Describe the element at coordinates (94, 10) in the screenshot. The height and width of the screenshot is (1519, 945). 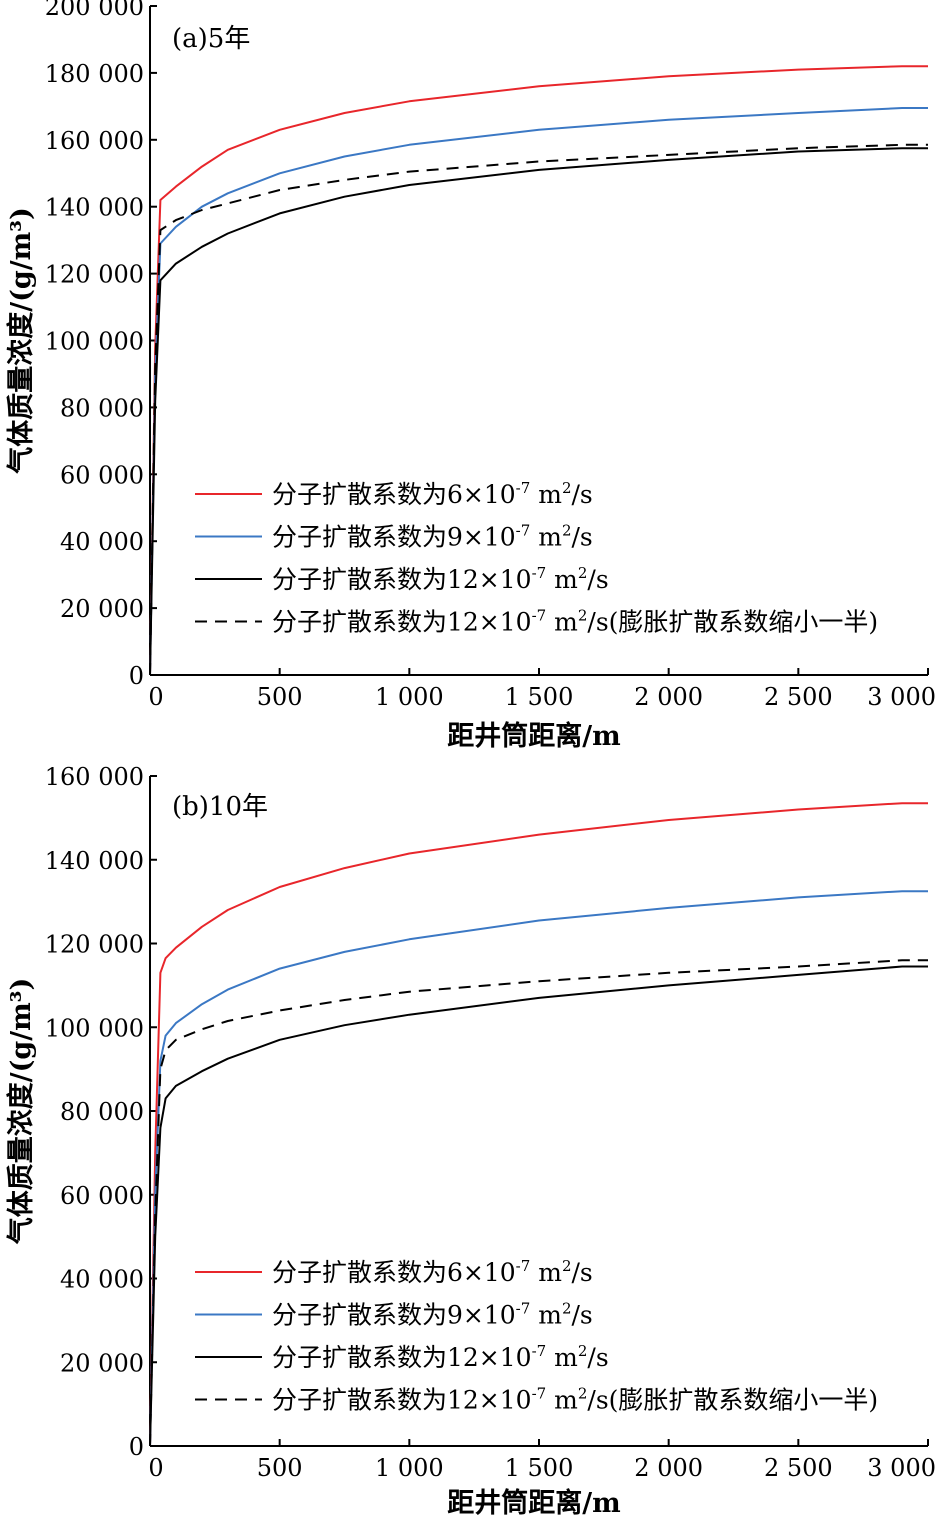
I see `y-tick-label: 200 000` at that location.